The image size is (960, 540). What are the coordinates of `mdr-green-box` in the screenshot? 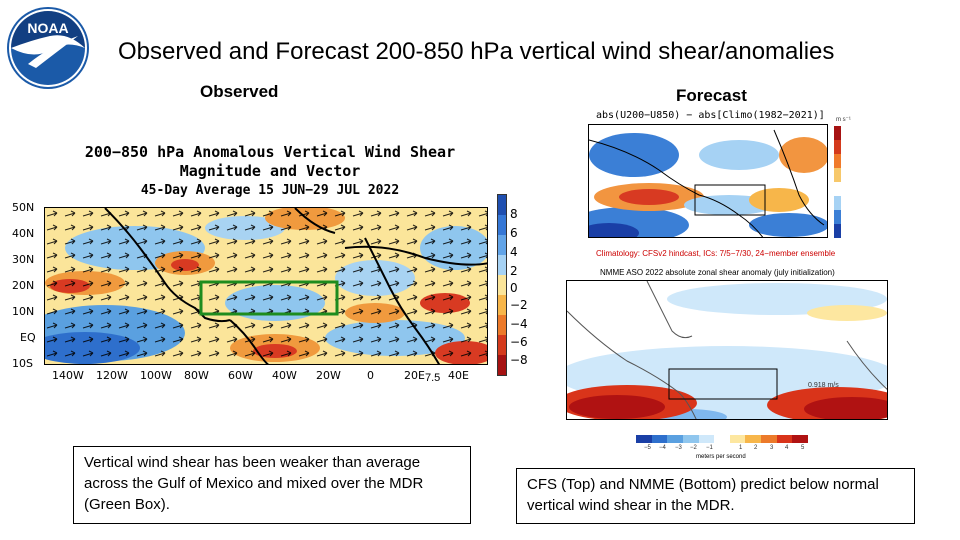 It's located at (269, 298).